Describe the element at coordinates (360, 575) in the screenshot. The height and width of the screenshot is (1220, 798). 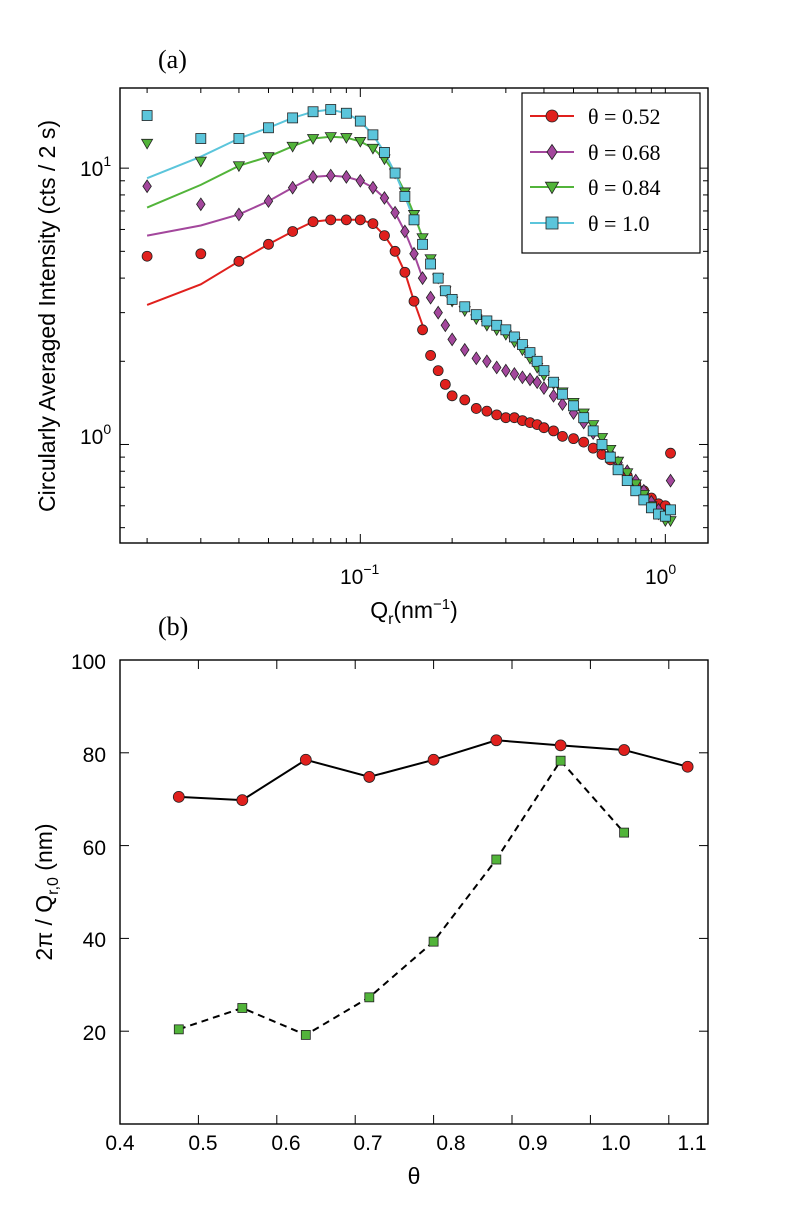
I see `panel-a-xtick-label-0: 10⁻¹` at that location.